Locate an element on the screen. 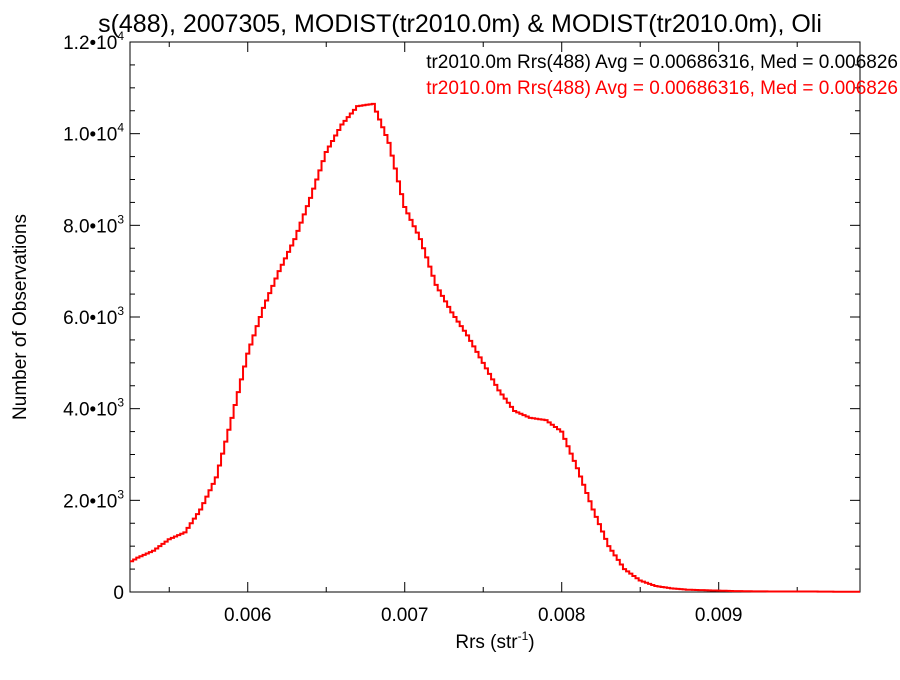 The height and width of the screenshot is (680, 900). x-axis-label: Rrs (str-1) is located at coordinates (494, 641).